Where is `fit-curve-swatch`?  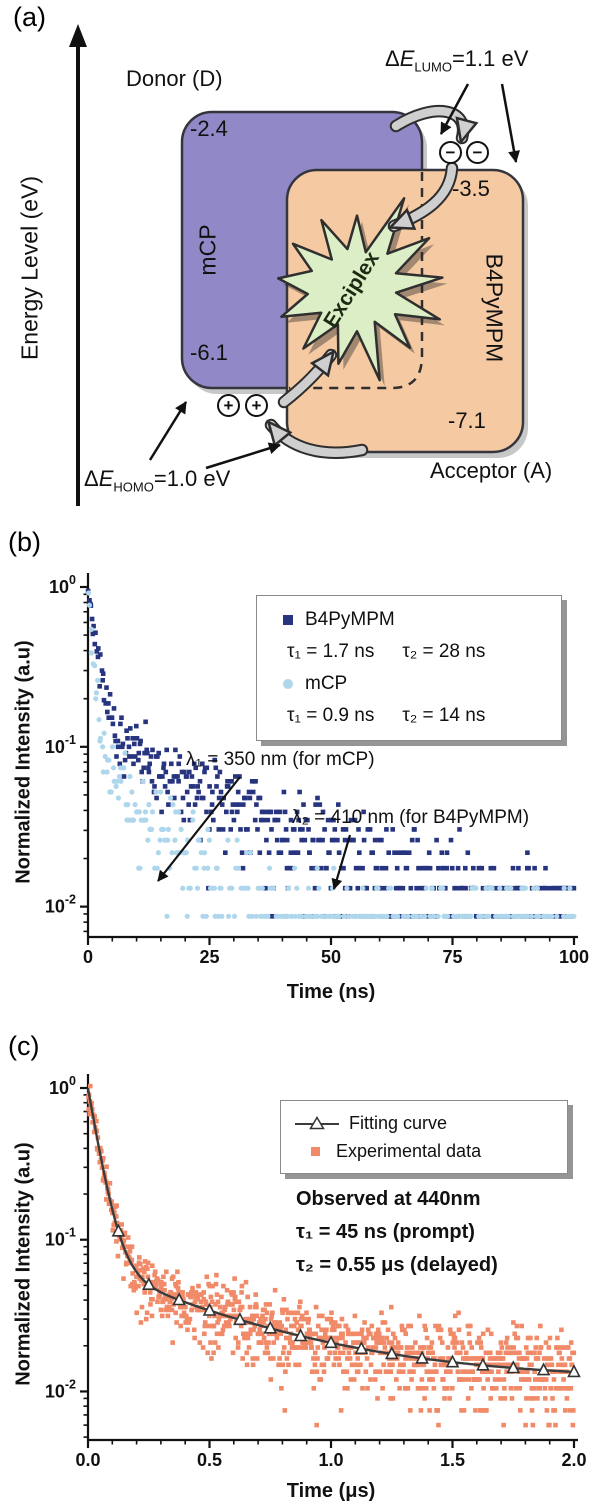
fit-curve-swatch is located at coordinates (317, 1123).